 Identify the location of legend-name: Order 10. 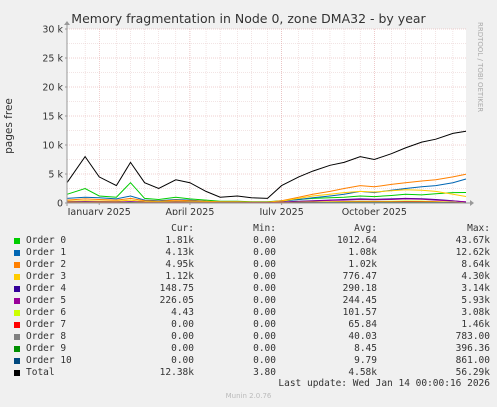
(49, 360).